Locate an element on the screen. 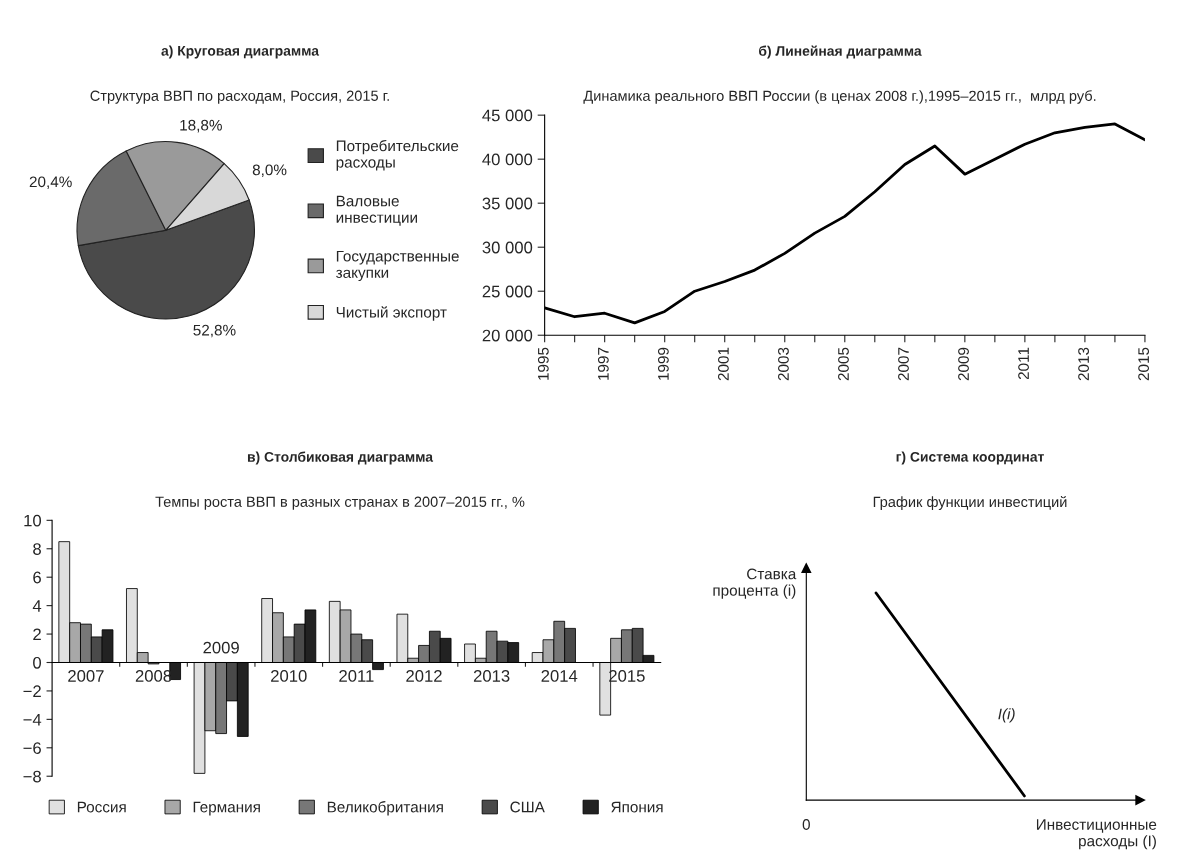 This screenshot has height=853, width=1184. data-label: 20,4% is located at coordinates (50, 183).